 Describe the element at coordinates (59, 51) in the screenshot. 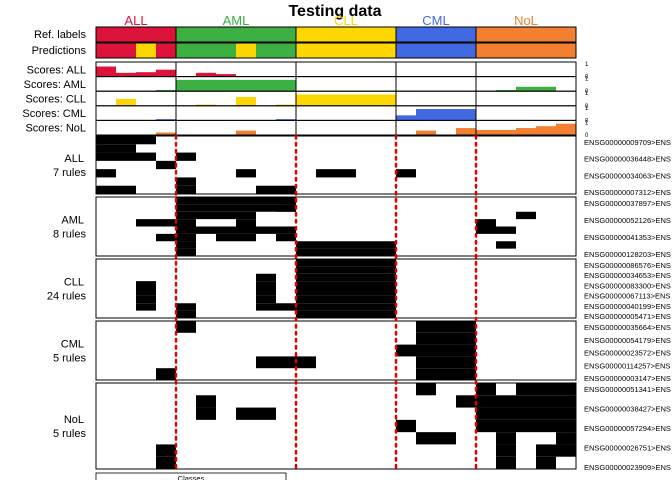

I see `predictions-label: Predictions` at that location.